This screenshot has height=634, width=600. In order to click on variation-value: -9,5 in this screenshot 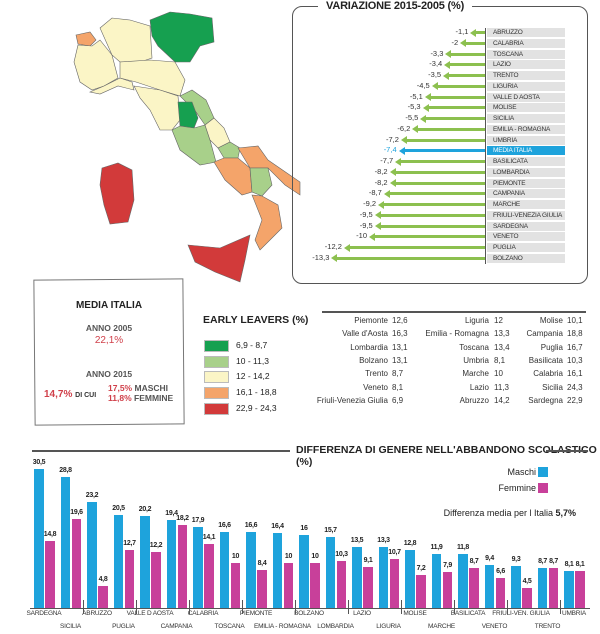, I will do `click(366, 225)`.